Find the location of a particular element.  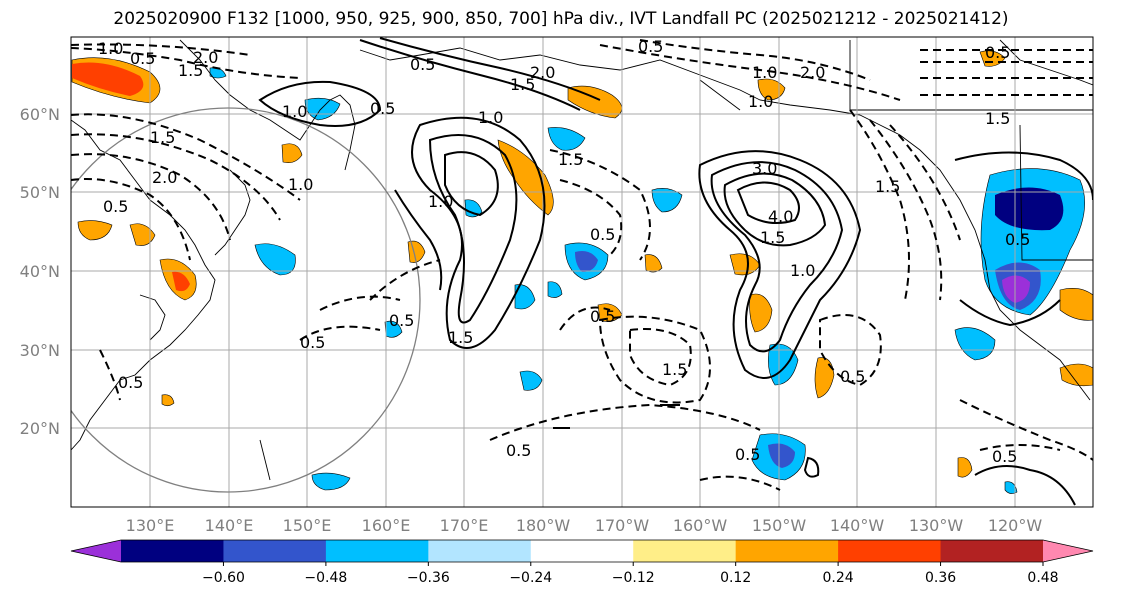

lon-label: 160°E is located at coordinates (386, 525).